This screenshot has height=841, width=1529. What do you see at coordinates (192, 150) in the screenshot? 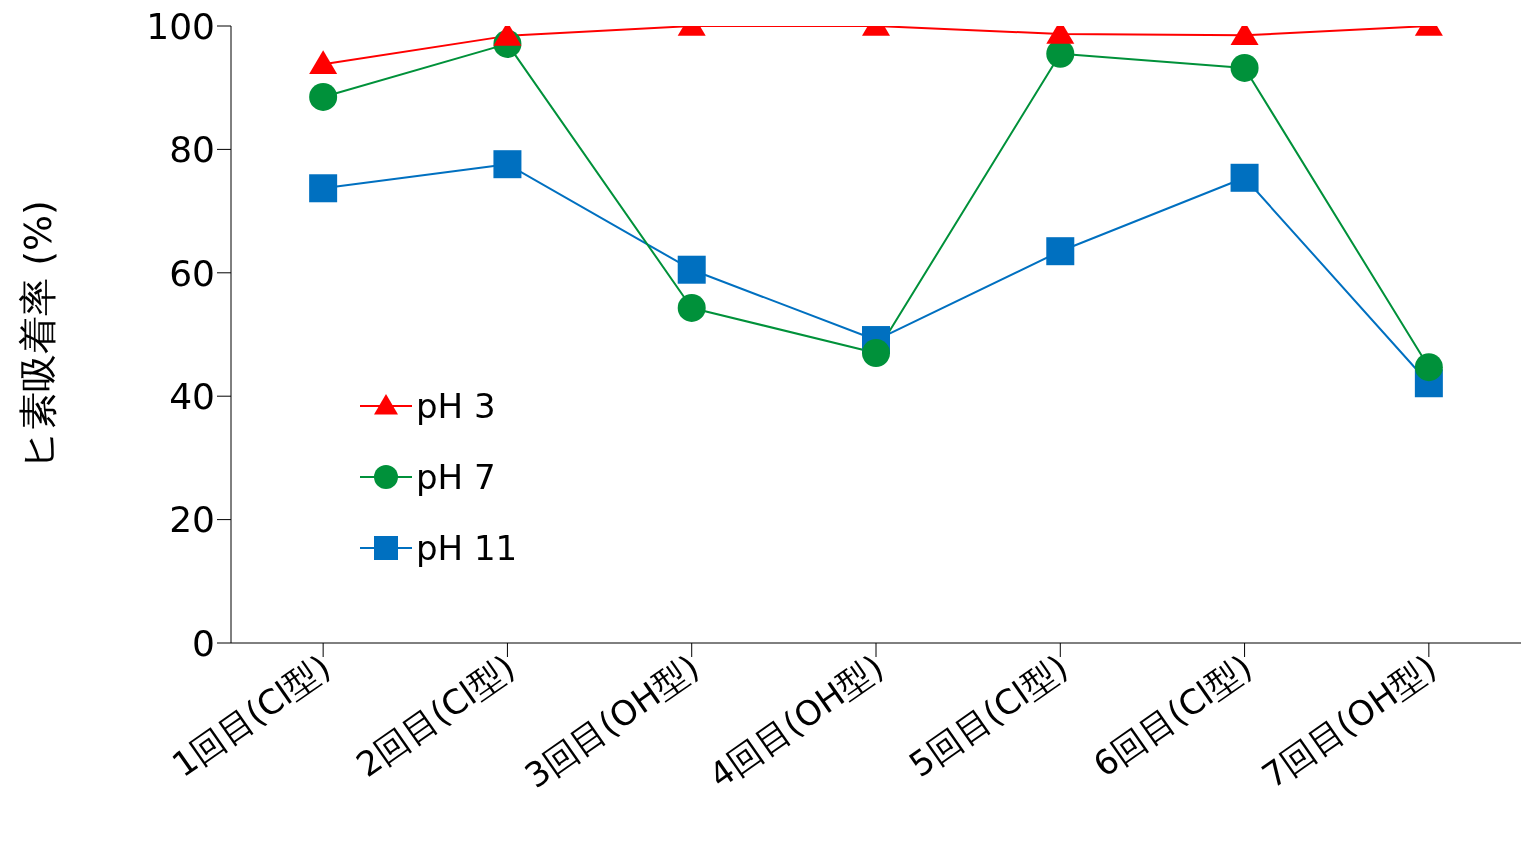
I see `y-tick-label: 80` at bounding box center [192, 150].